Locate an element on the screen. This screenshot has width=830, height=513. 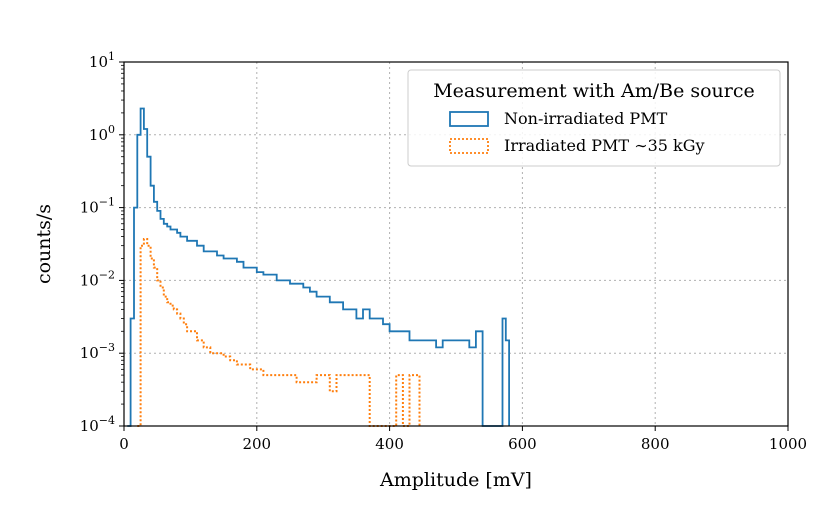
y-tick-label: 10¹ is located at coordinates (102, 60).